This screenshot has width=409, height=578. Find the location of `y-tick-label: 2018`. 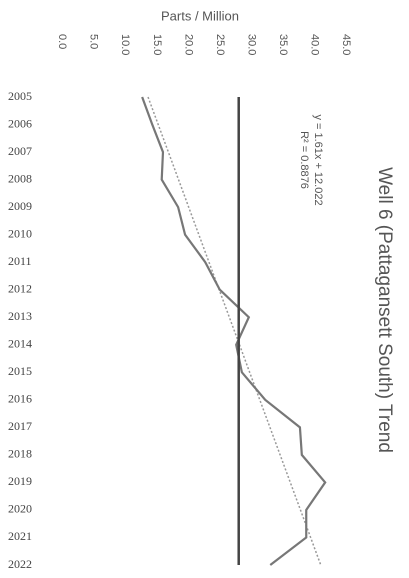

y-tick-label: 2018 is located at coordinates (20, 454).